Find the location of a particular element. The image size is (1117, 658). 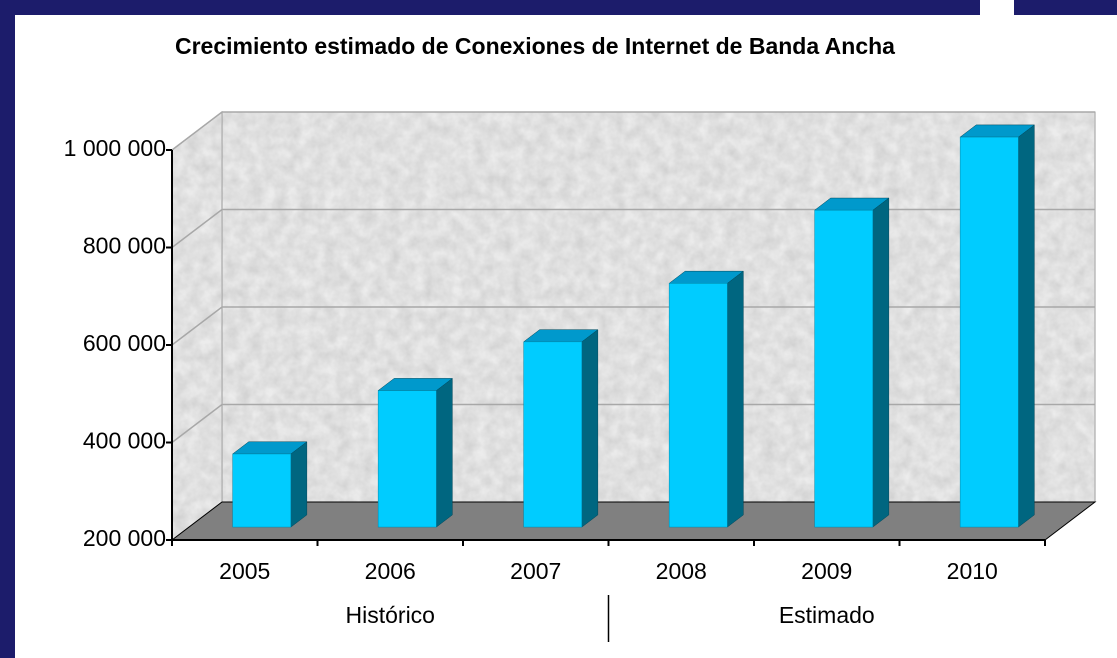

x-tick-label: 2008 is located at coordinates (681, 571).